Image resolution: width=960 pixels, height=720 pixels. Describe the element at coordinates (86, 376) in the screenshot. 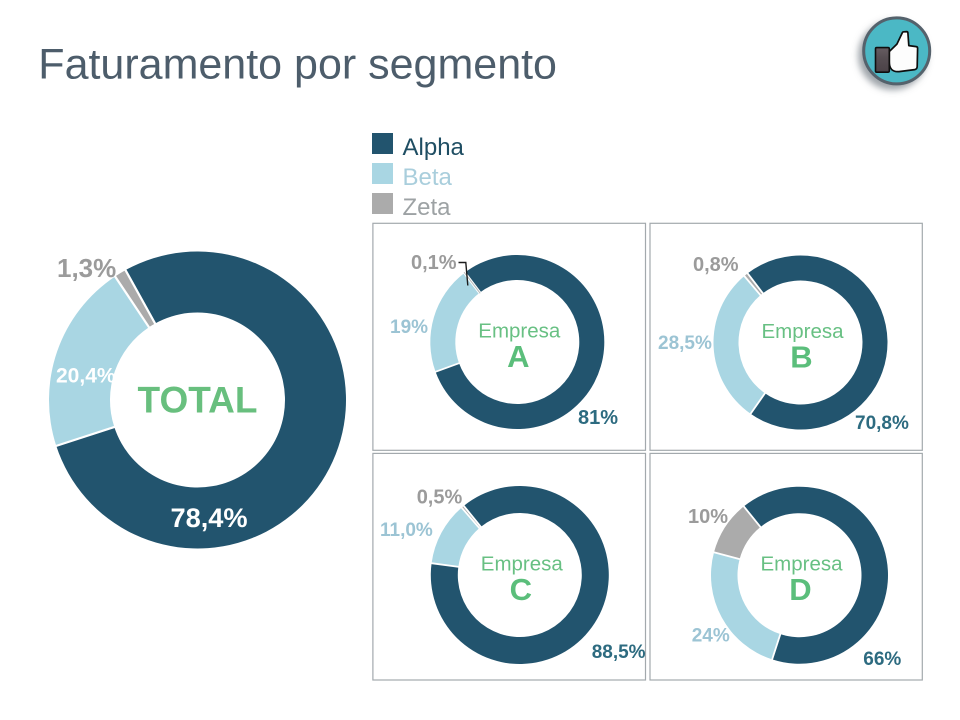

I see `svg-text: 20,4%` at that location.